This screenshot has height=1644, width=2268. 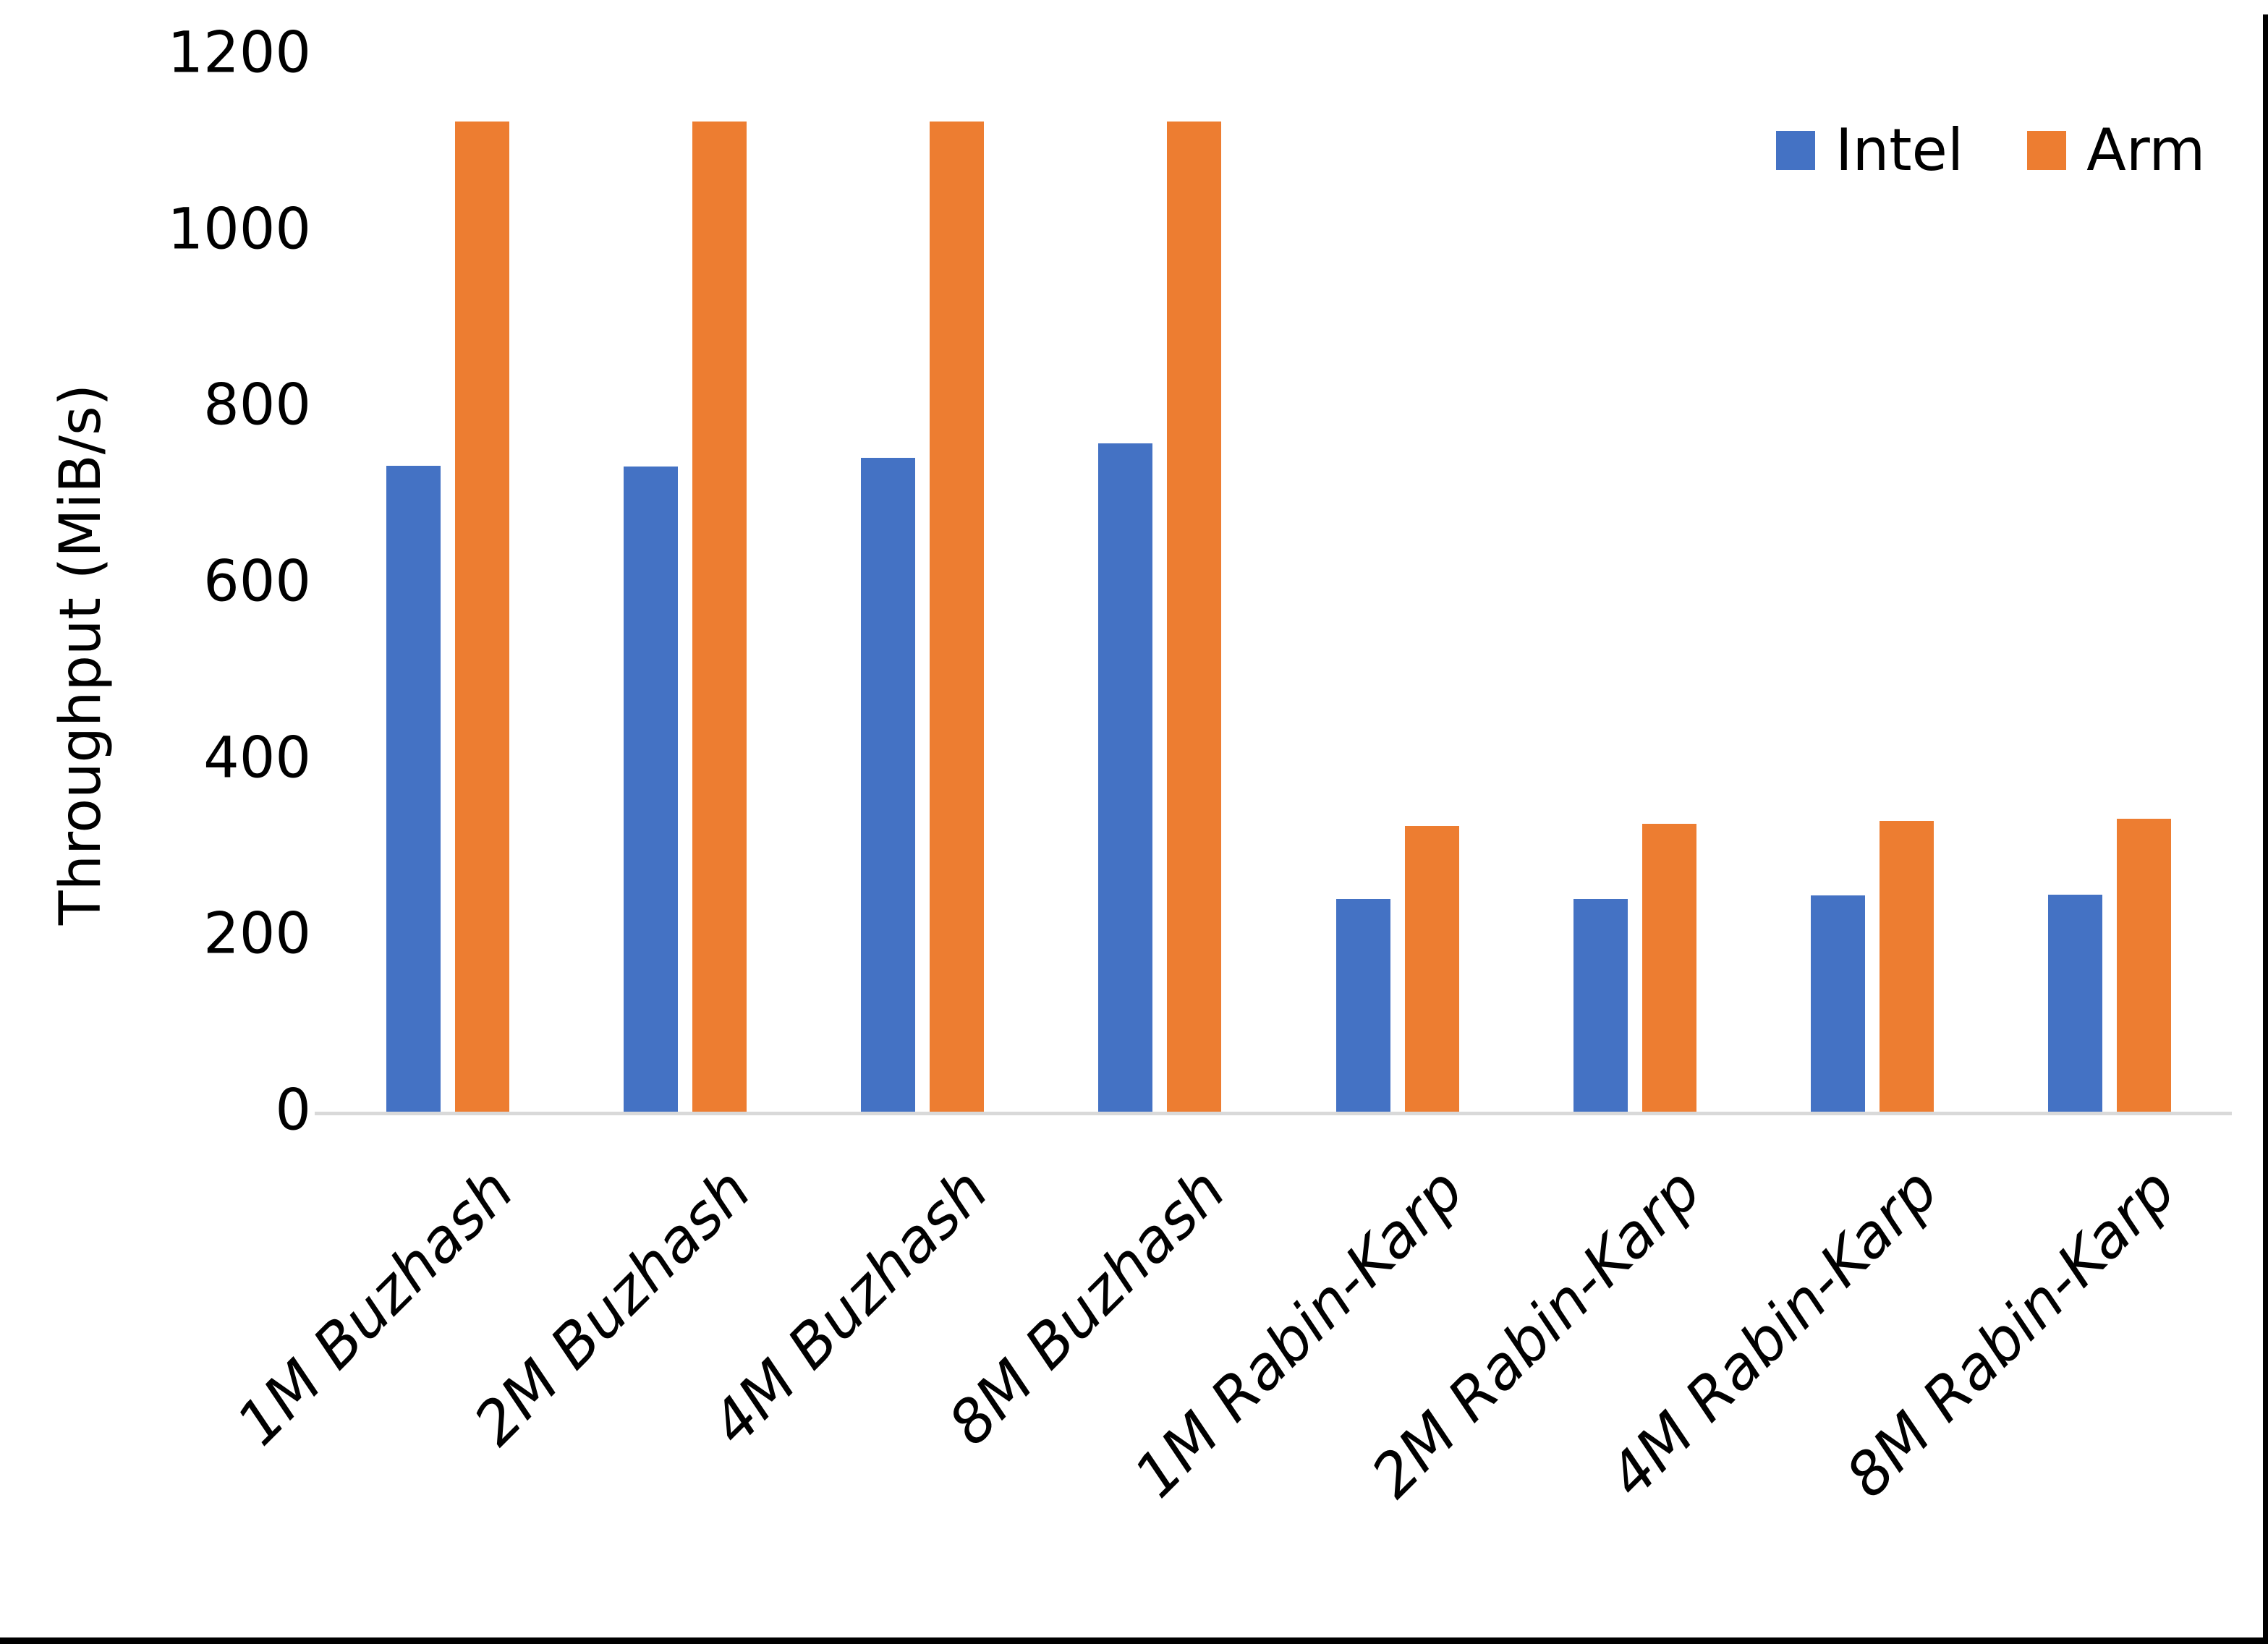 I want to click on window-frame-bottom-edge, so click(x=1134, y=1640).